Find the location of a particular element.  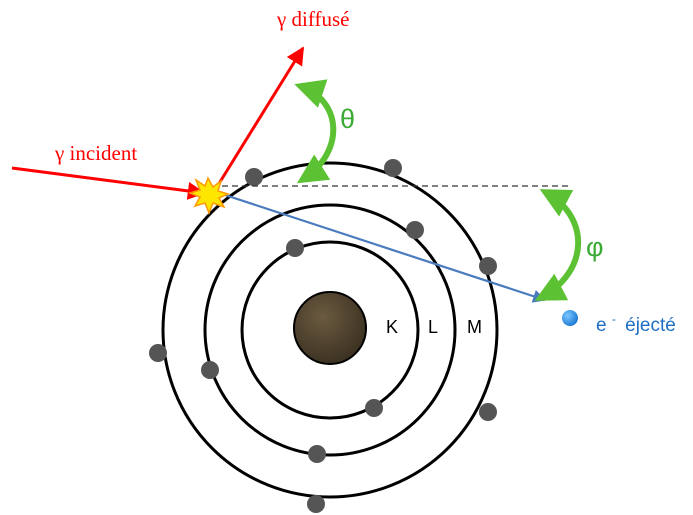

phi-label: φ is located at coordinates (595, 247).